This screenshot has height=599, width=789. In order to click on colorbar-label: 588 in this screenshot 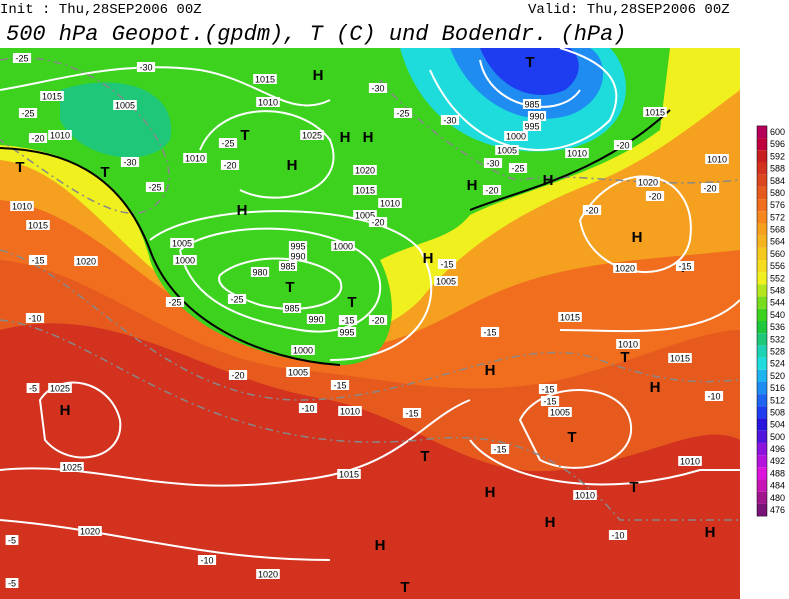, I will do `click(777, 169)`.